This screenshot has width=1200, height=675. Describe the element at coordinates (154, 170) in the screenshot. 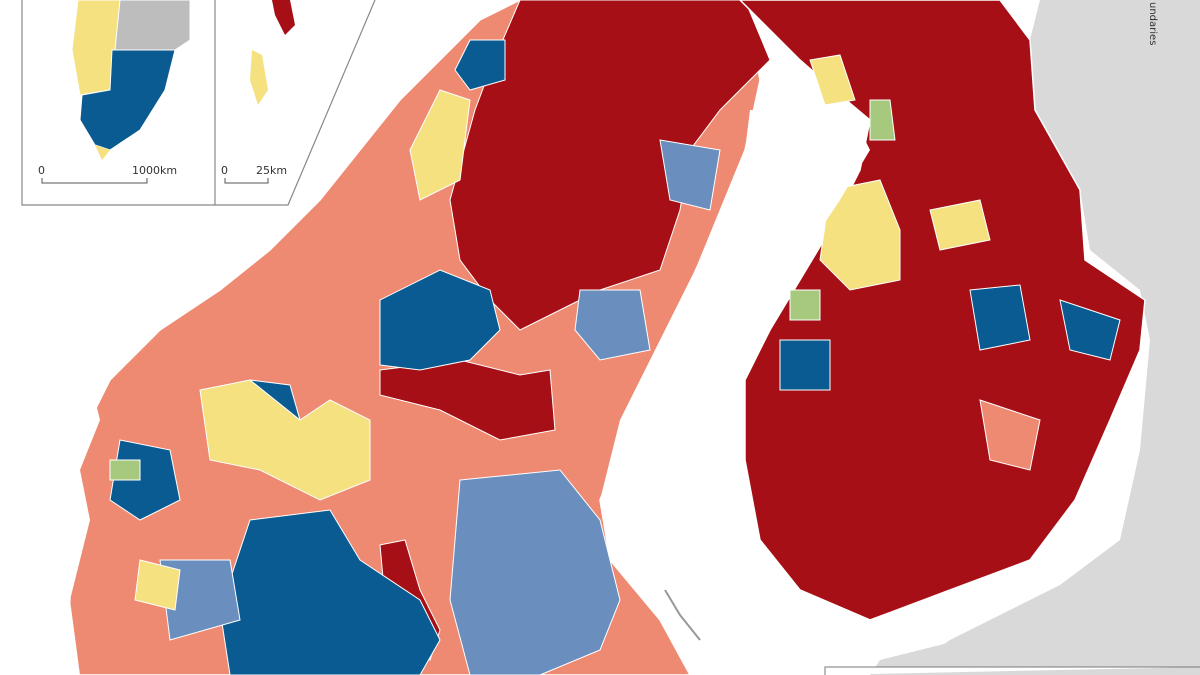

I see `scale-end: 1000km` at that location.